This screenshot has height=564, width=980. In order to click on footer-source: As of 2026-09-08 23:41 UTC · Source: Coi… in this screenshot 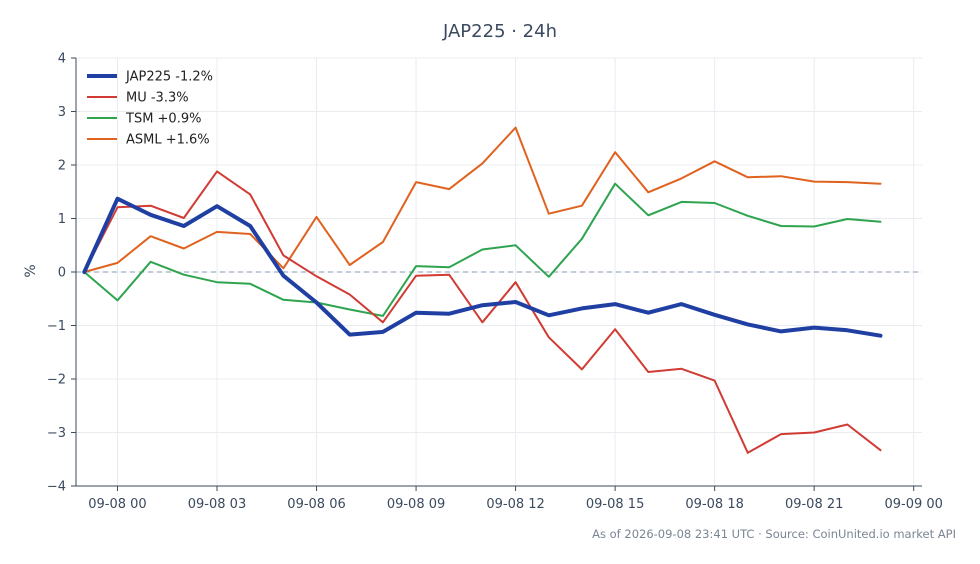, I will do `click(774, 534)`.